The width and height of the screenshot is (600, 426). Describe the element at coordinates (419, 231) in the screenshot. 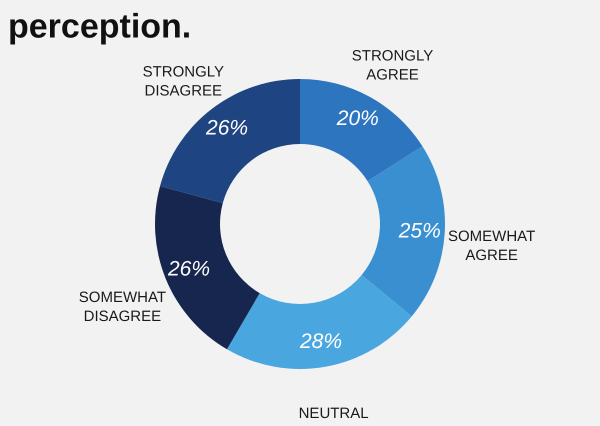

I see `data-label: 25%` at that location.